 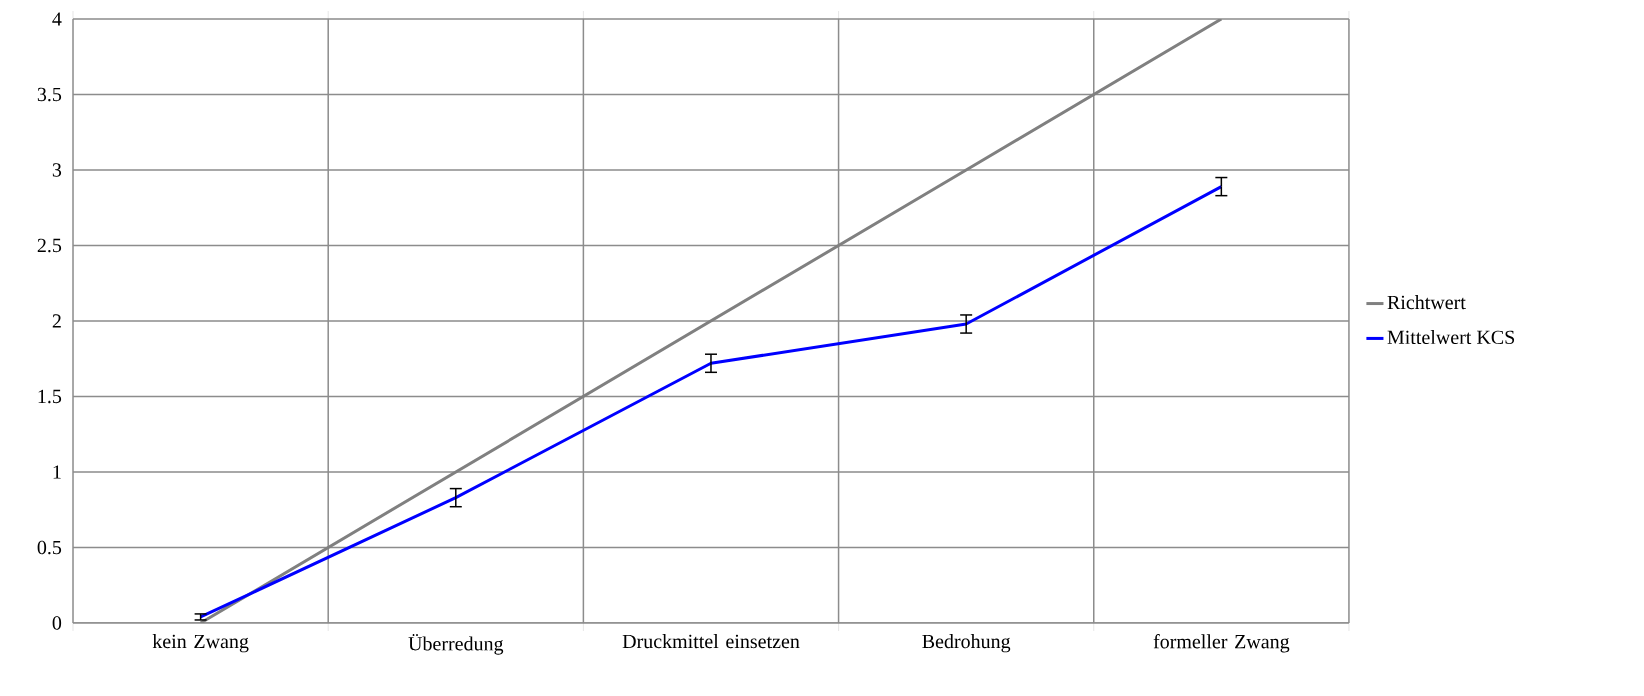 What do you see at coordinates (57, 19) in the screenshot?
I see `y-tick-label: 4` at bounding box center [57, 19].